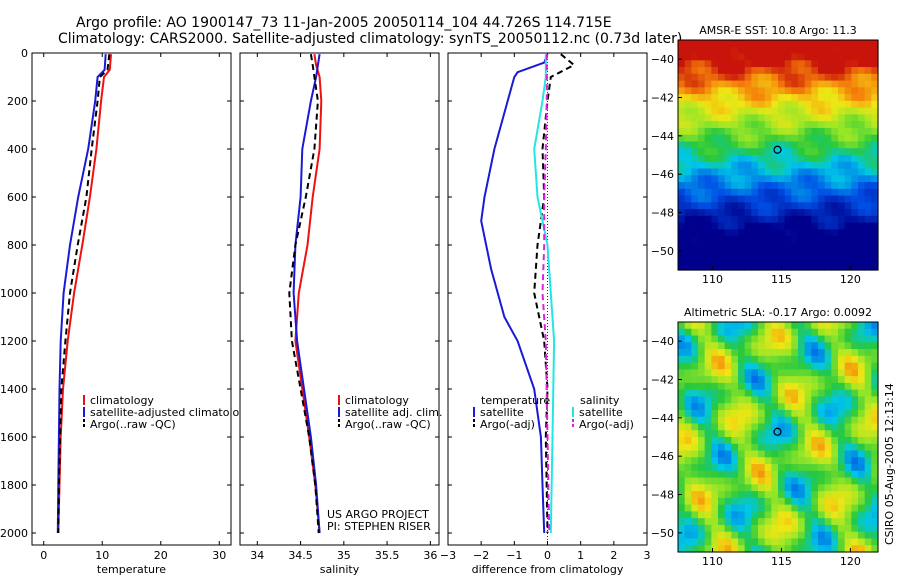 The width and height of the screenshot is (900, 580). I want to click on legend-title: salinity, so click(600, 400).